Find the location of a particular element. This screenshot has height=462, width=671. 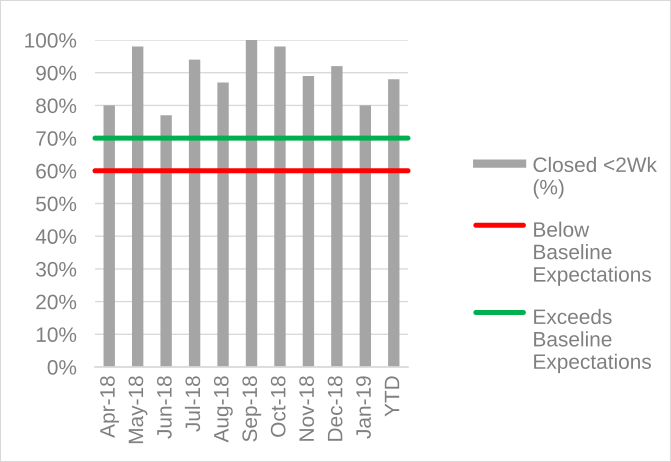

x-tick-label: Aug-18 is located at coordinates (223, 409).